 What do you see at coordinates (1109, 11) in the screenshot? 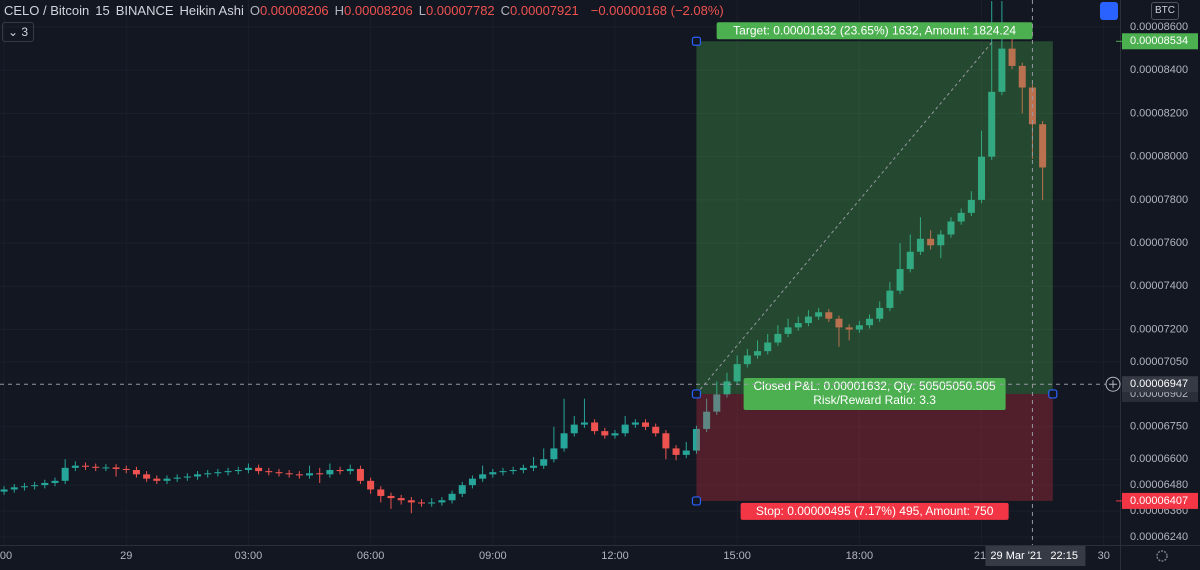
I see `fullscreen-button` at bounding box center [1109, 11].